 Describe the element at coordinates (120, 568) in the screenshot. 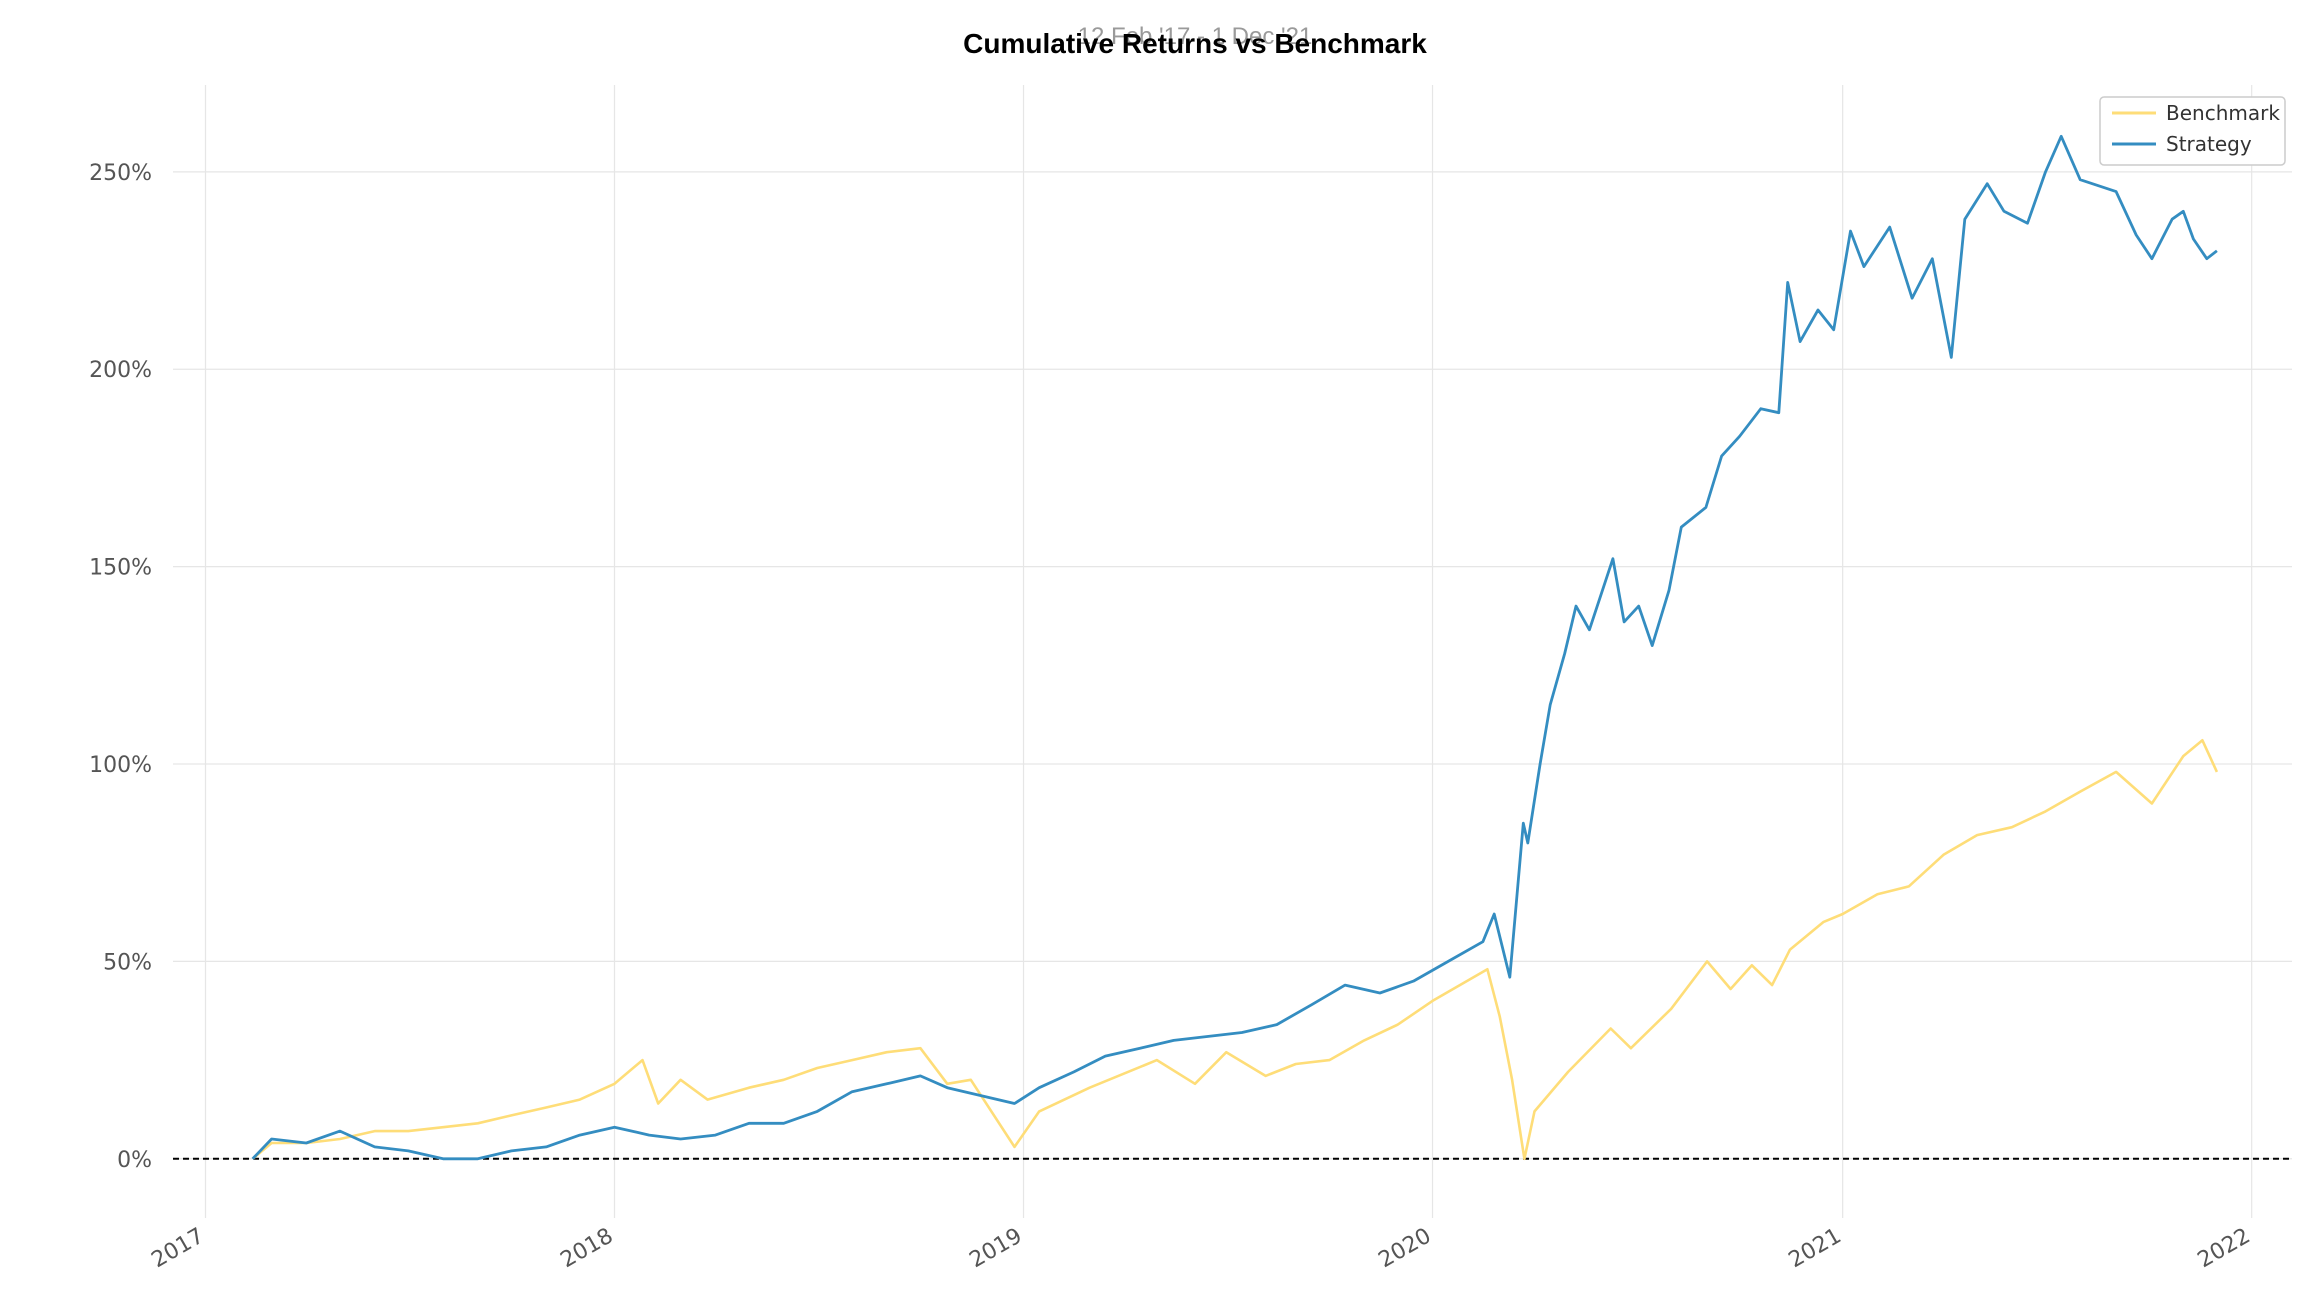

I see `y-tick-label: 150%` at that location.